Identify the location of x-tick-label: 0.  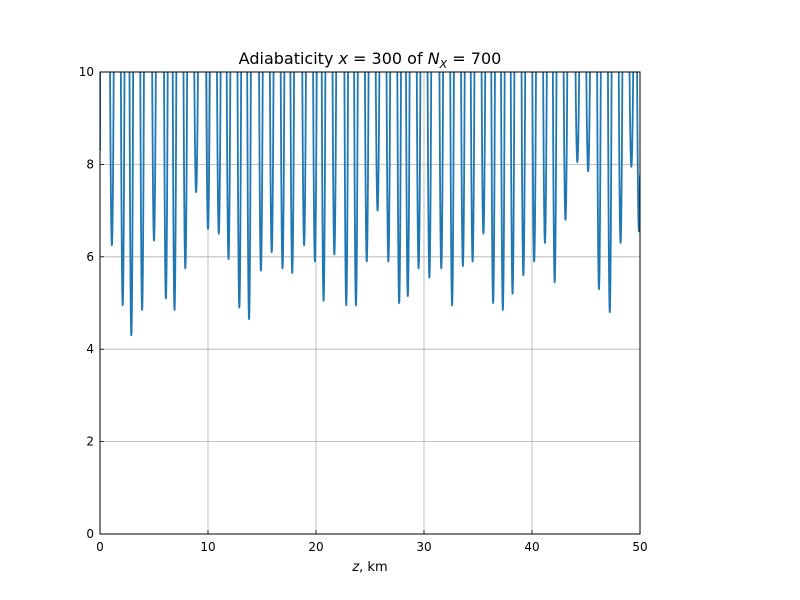
(100, 547).